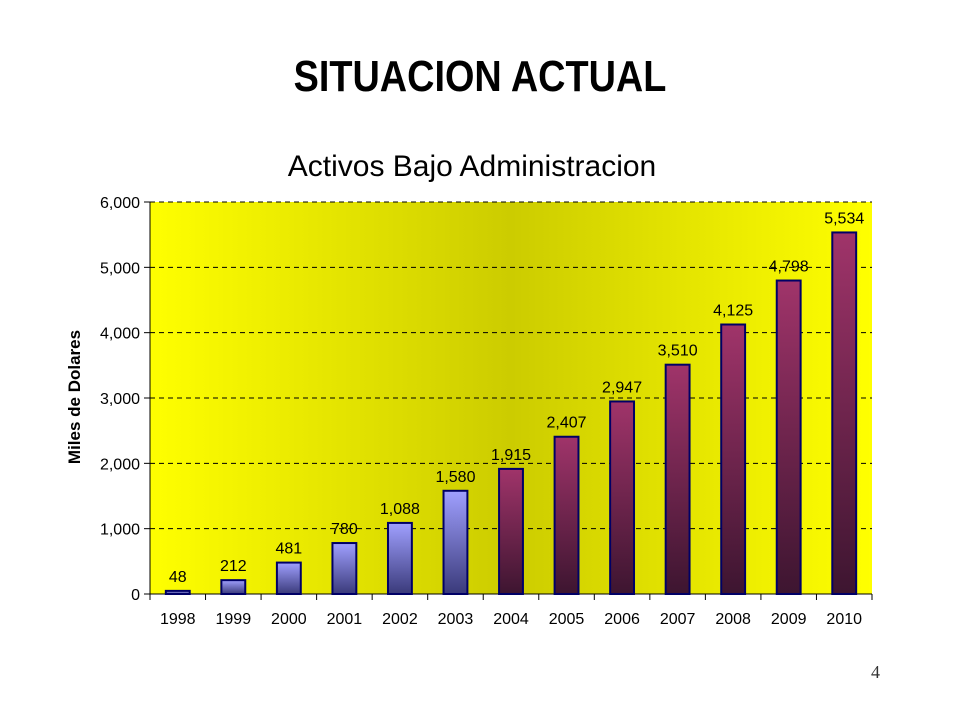 This screenshot has width=960, height=720. What do you see at coordinates (733, 311) in the screenshot?
I see `data-label-2008: 4,125` at bounding box center [733, 311].